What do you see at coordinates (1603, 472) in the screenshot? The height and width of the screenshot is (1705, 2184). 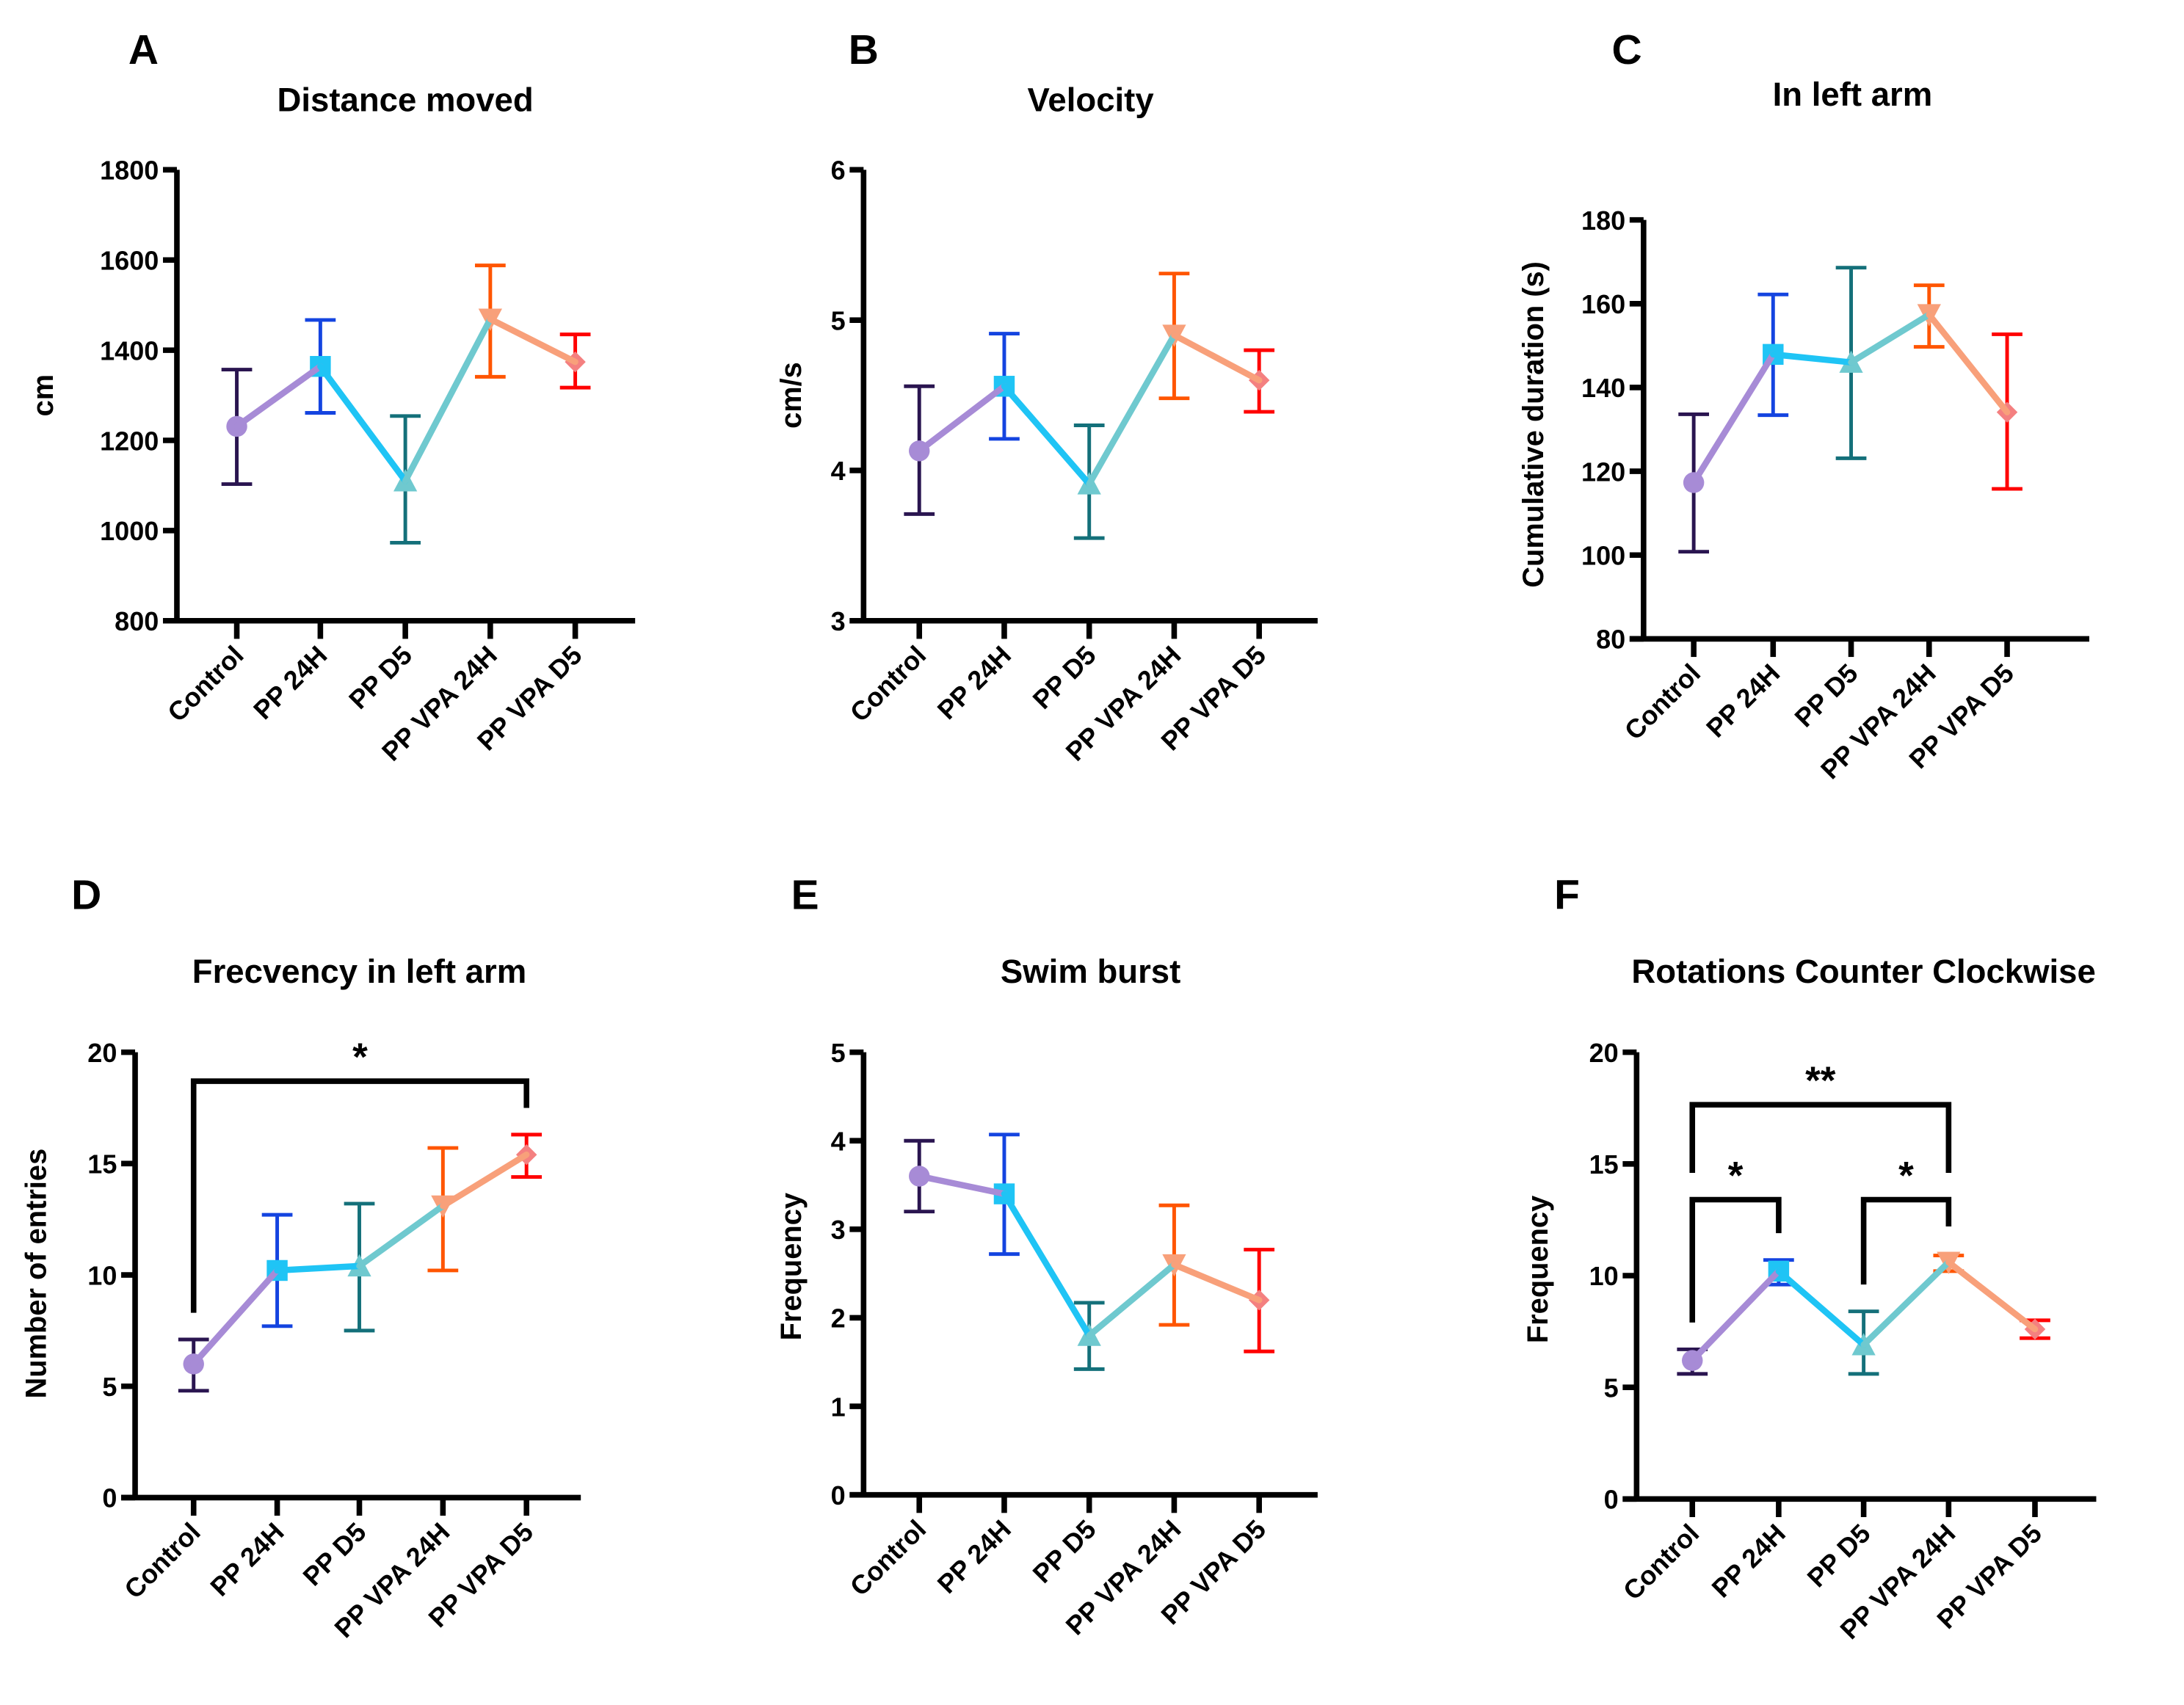 I see `y-tick-label: 120` at bounding box center [1603, 472].